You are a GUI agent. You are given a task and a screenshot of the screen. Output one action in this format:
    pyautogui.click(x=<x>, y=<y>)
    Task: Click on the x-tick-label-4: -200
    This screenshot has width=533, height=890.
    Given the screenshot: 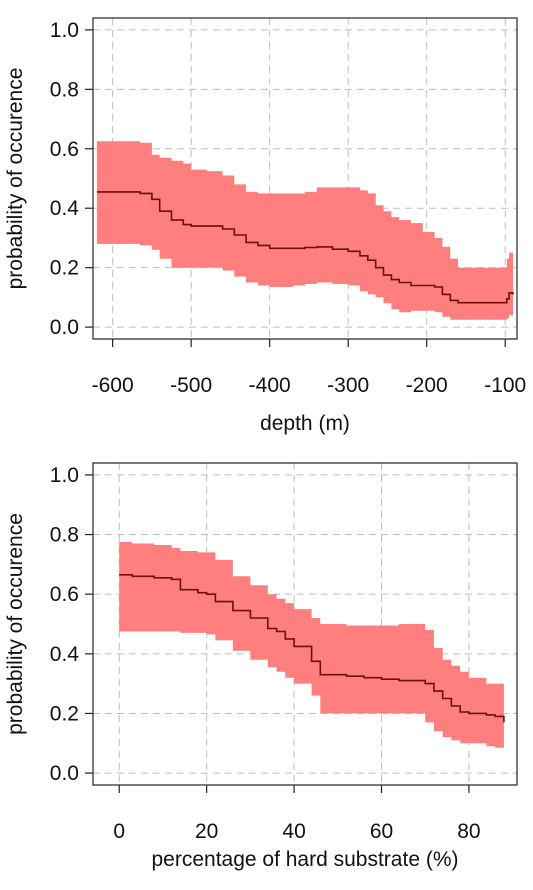 What is the action you would take?
    pyautogui.click(x=427, y=385)
    